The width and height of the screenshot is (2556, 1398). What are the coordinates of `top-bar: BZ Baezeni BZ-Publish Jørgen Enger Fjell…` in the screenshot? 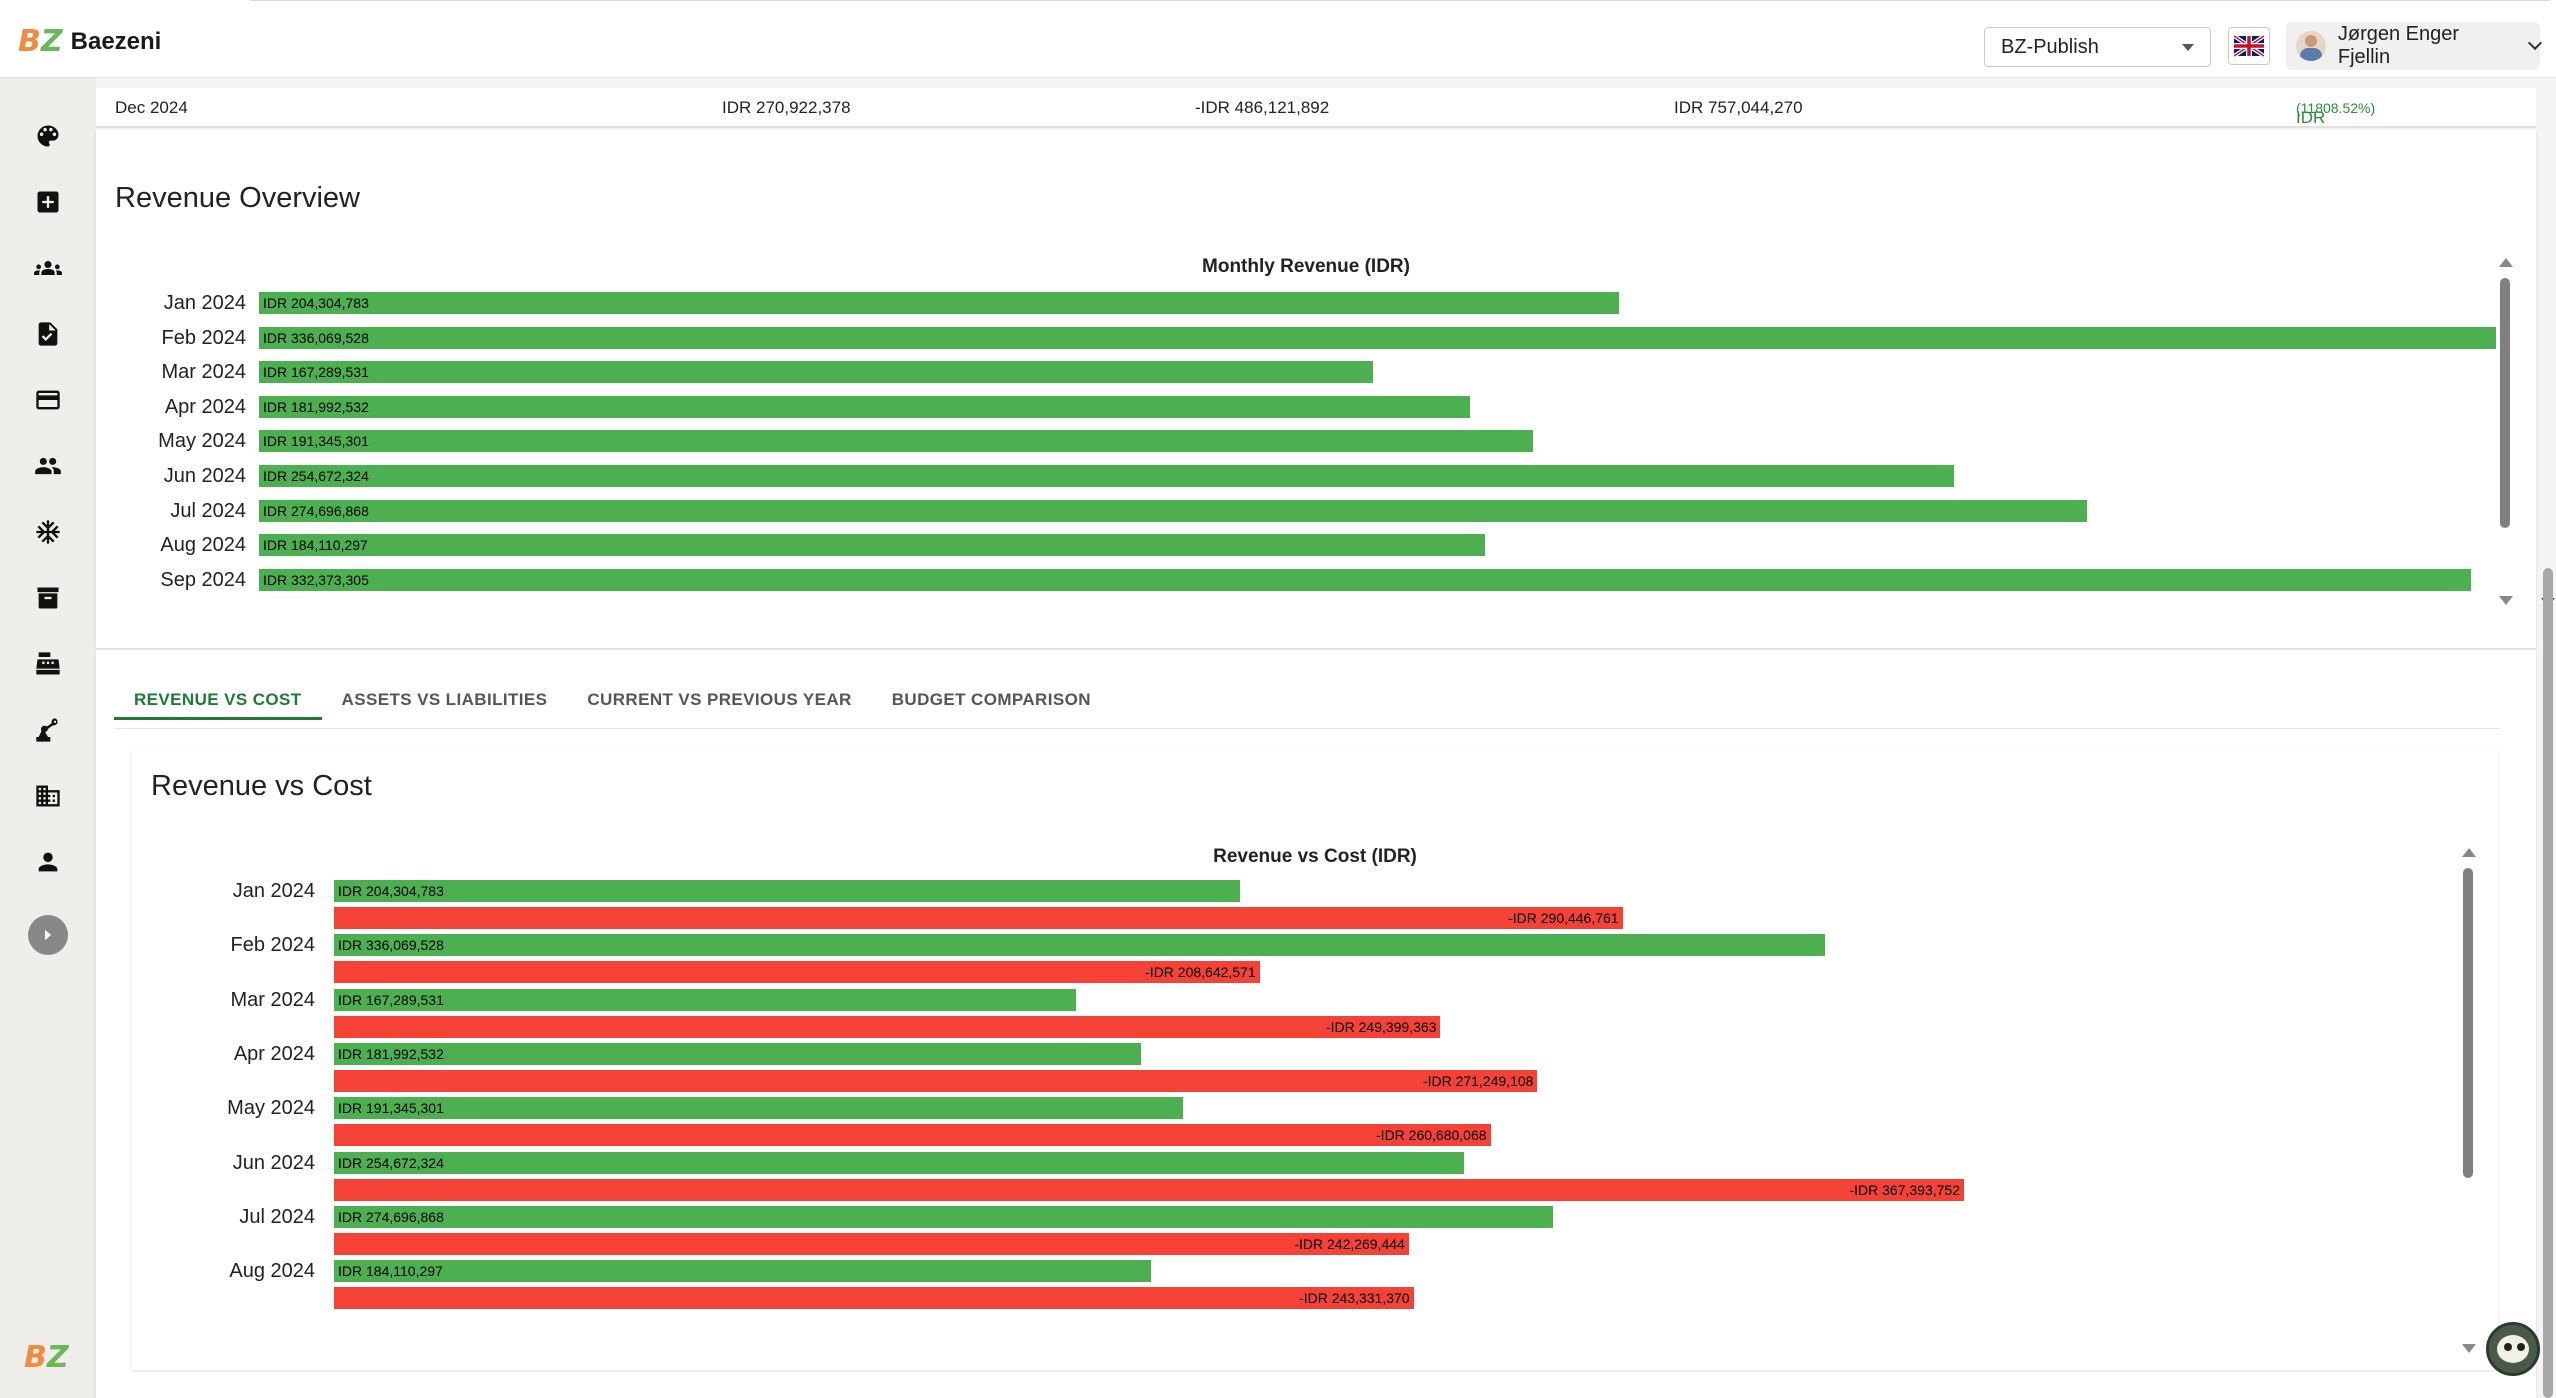 It's located at (1278, 39).